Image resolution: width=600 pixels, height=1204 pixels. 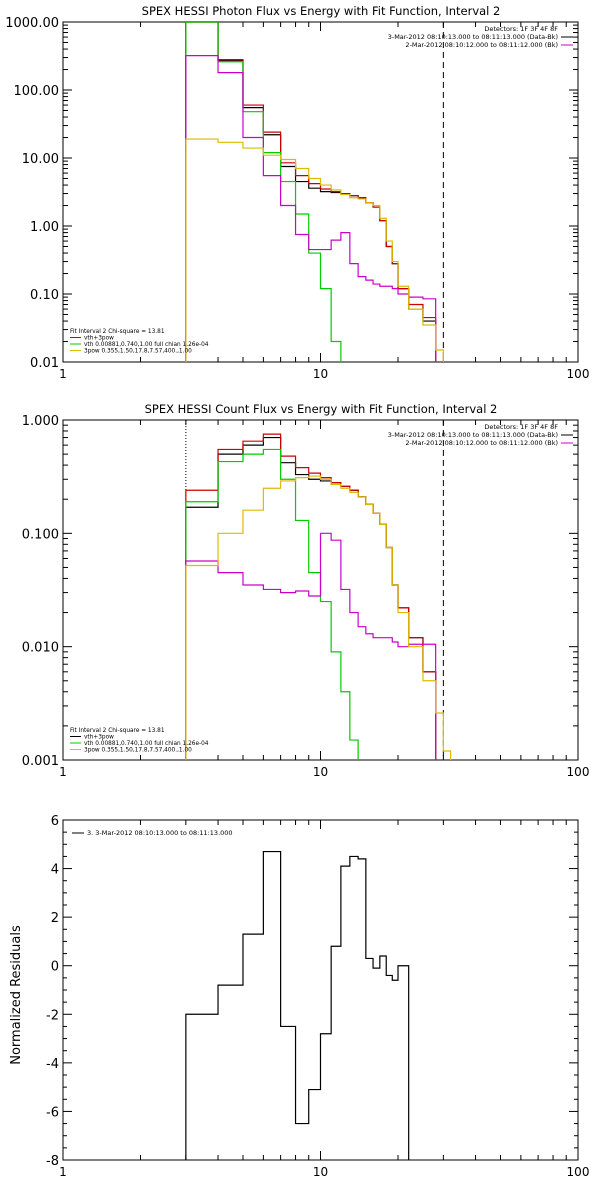 I want to click on y-tick-label: 1000.00, so click(x=32, y=23).